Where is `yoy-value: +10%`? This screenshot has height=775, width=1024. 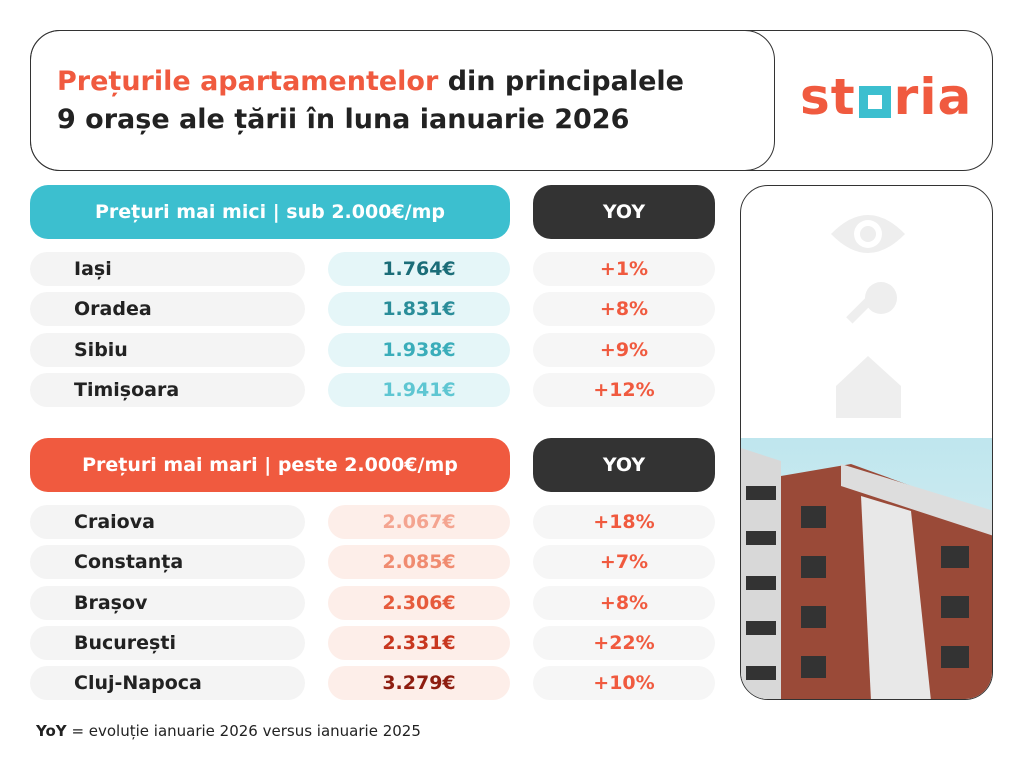
yoy-value: +10% is located at coordinates (624, 683).